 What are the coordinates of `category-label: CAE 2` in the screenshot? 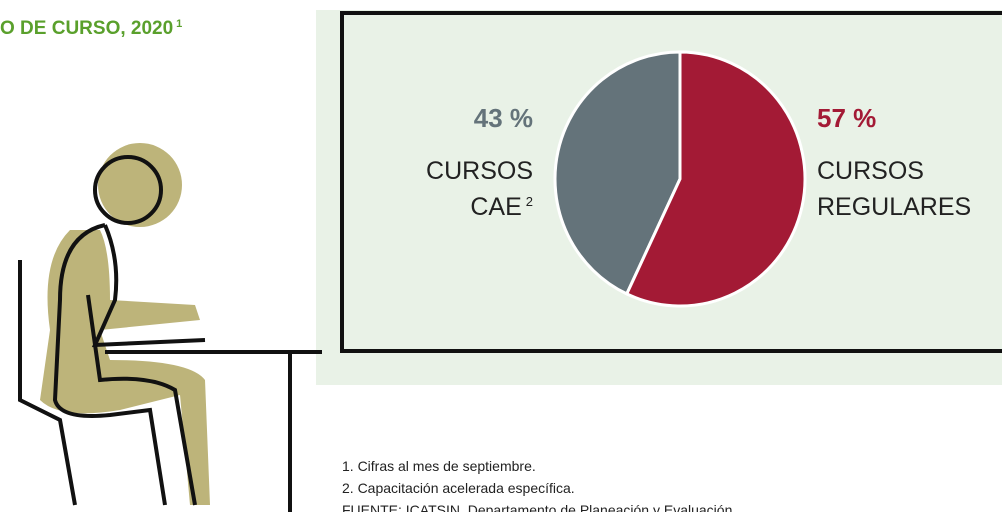 It's located at (501, 207).